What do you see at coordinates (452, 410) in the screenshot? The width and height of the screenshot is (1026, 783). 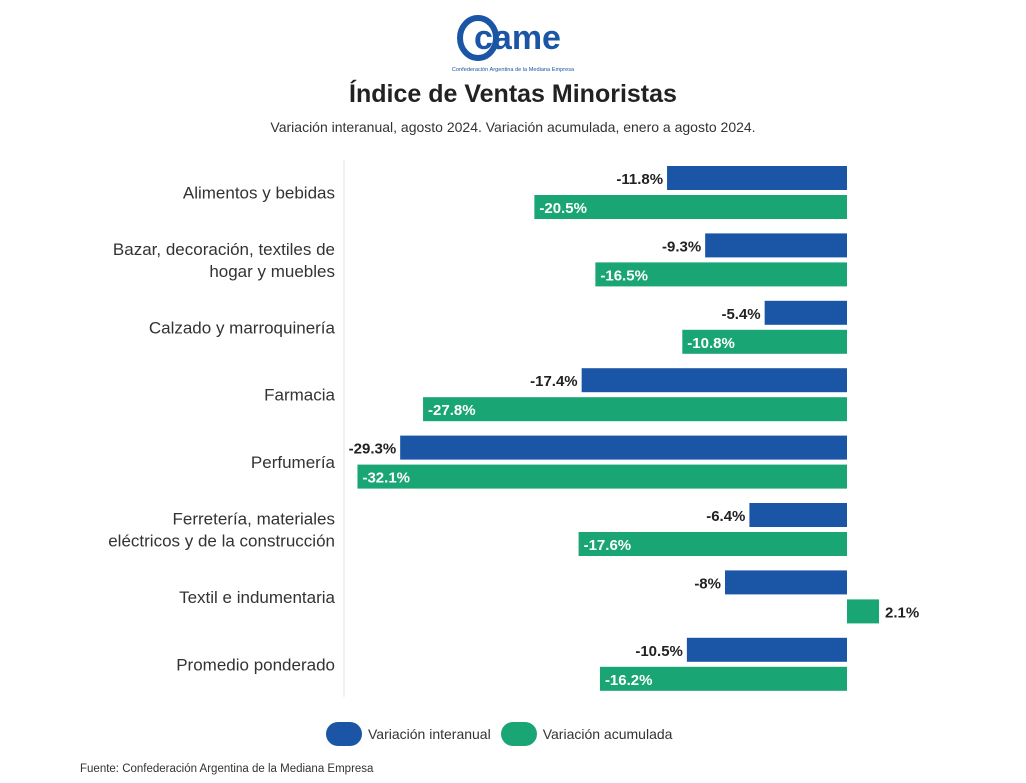 I see `data-label-acumulada: -27.8%` at bounding box center [452, 410].